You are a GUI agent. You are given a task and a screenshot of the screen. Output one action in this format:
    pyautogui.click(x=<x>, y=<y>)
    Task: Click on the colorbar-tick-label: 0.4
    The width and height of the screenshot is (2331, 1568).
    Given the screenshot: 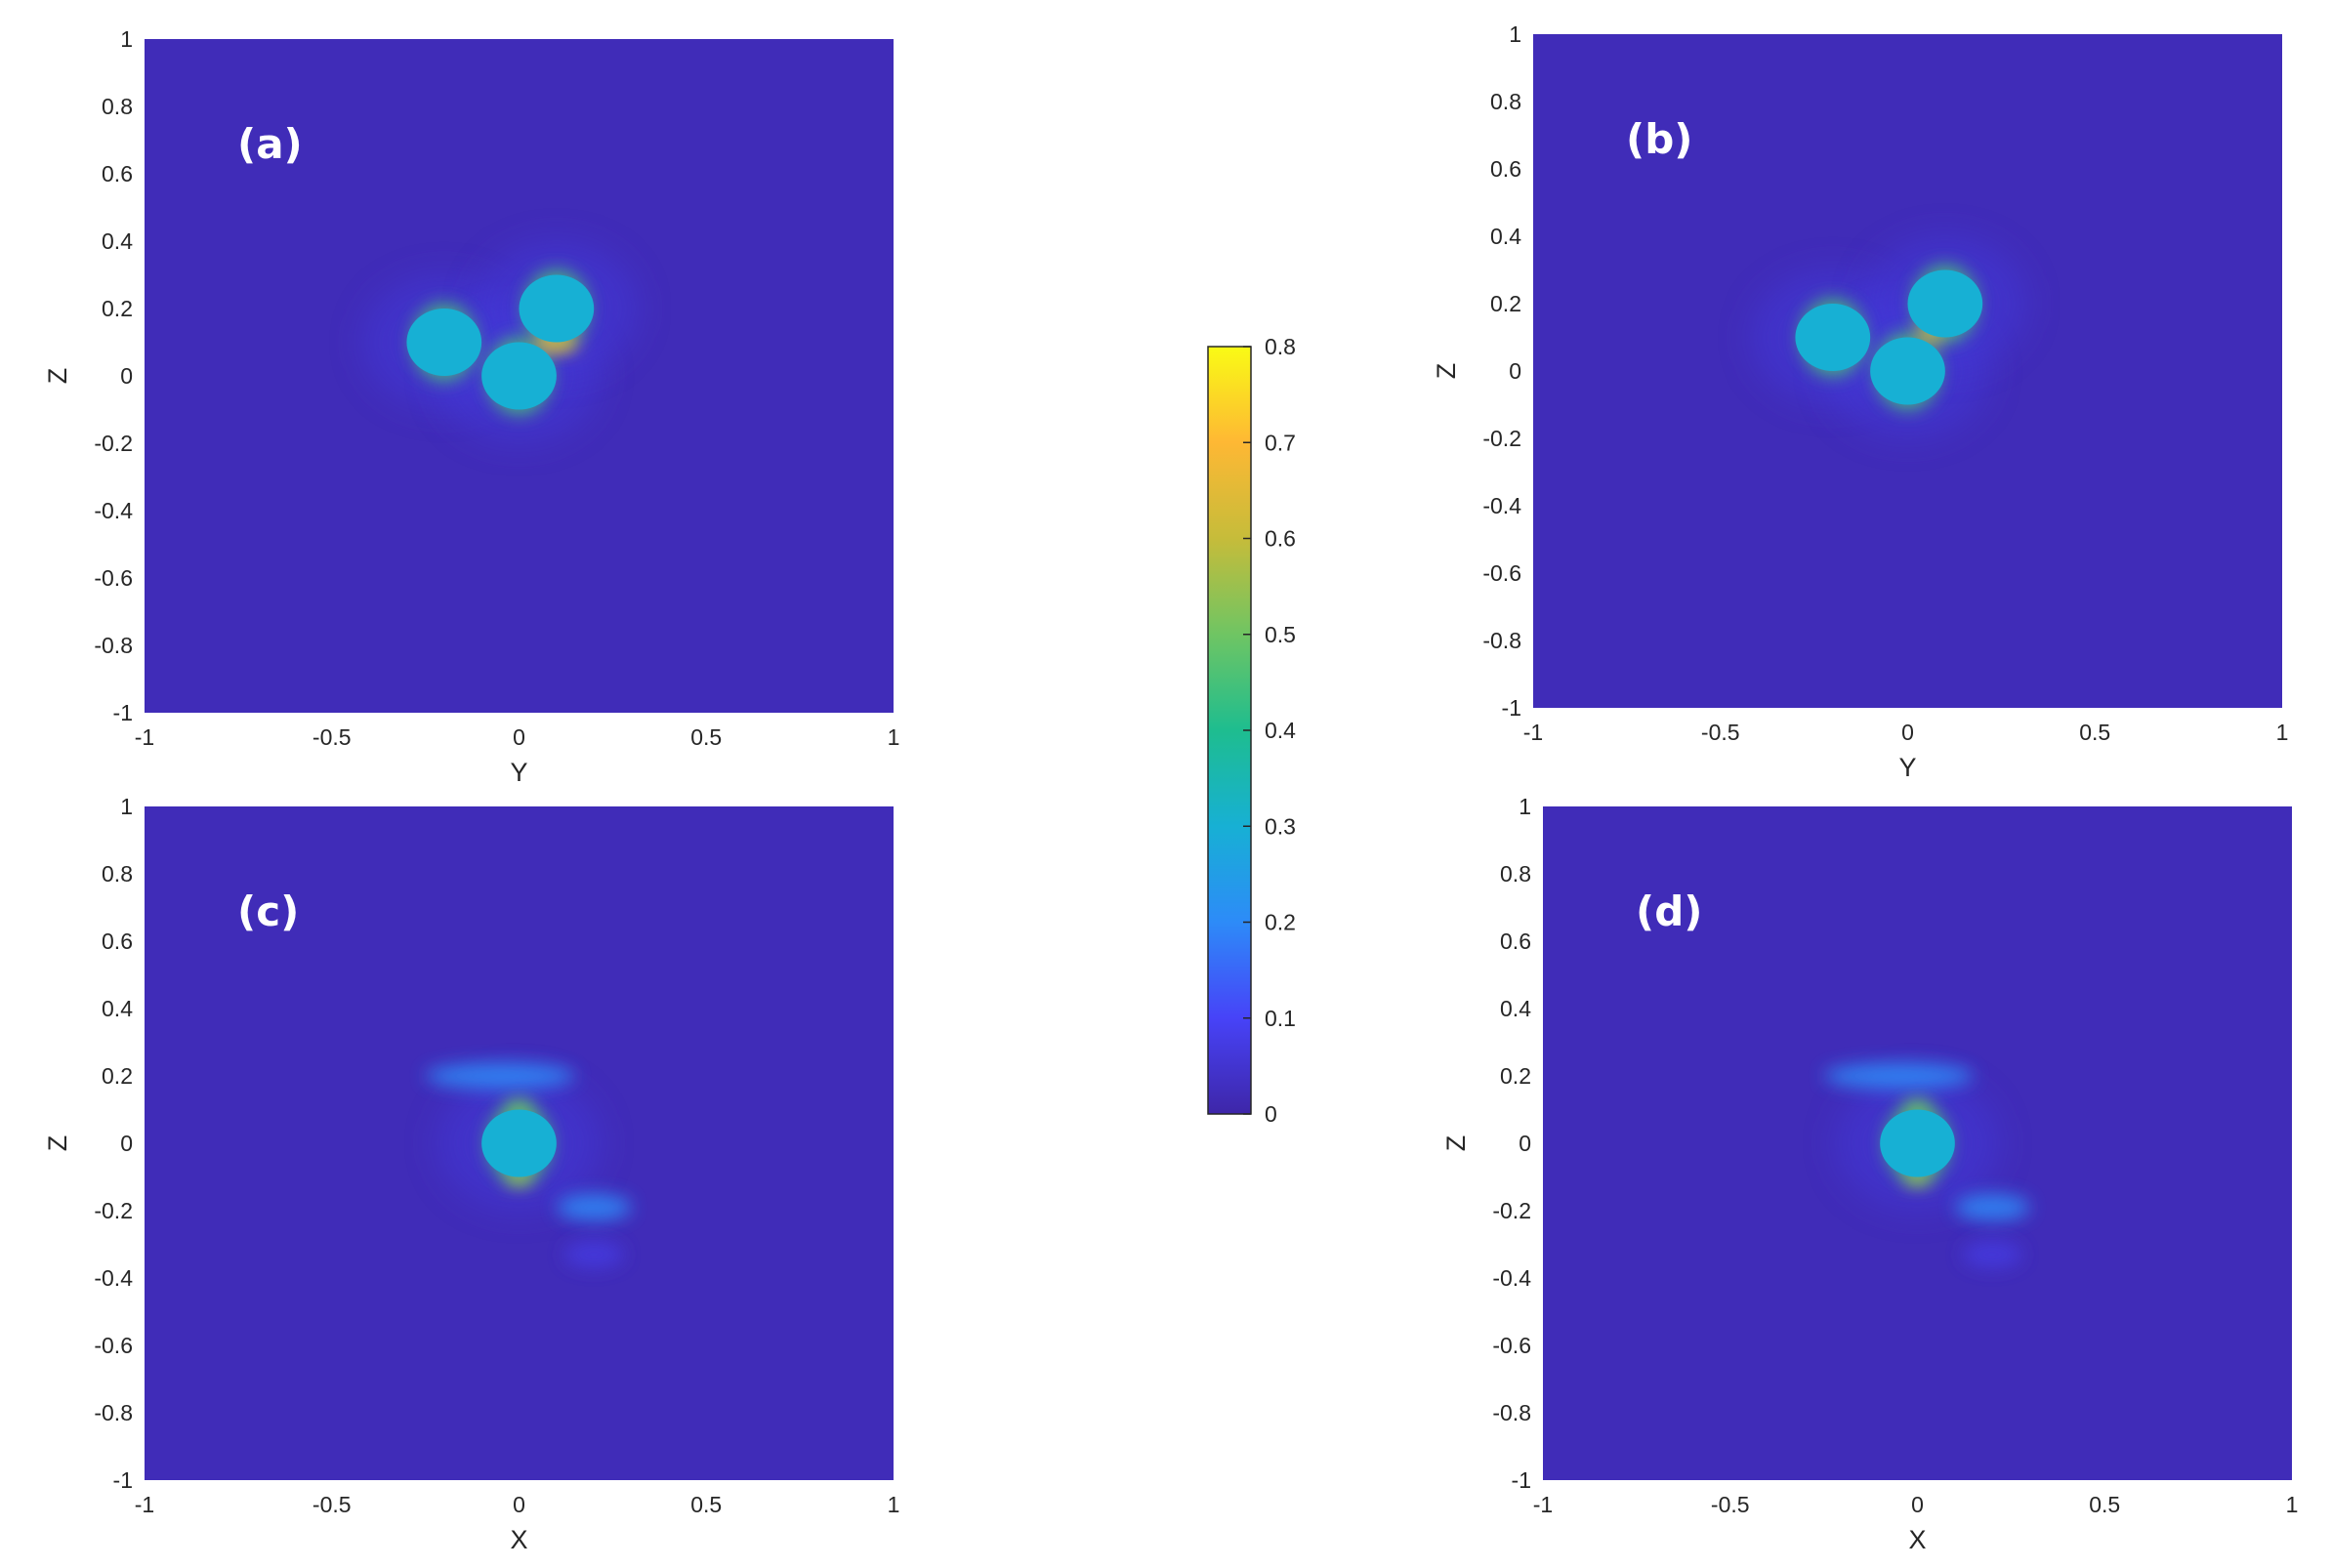 What is the action you would take?
    pyautogui.click(x=1280, y=731)
    